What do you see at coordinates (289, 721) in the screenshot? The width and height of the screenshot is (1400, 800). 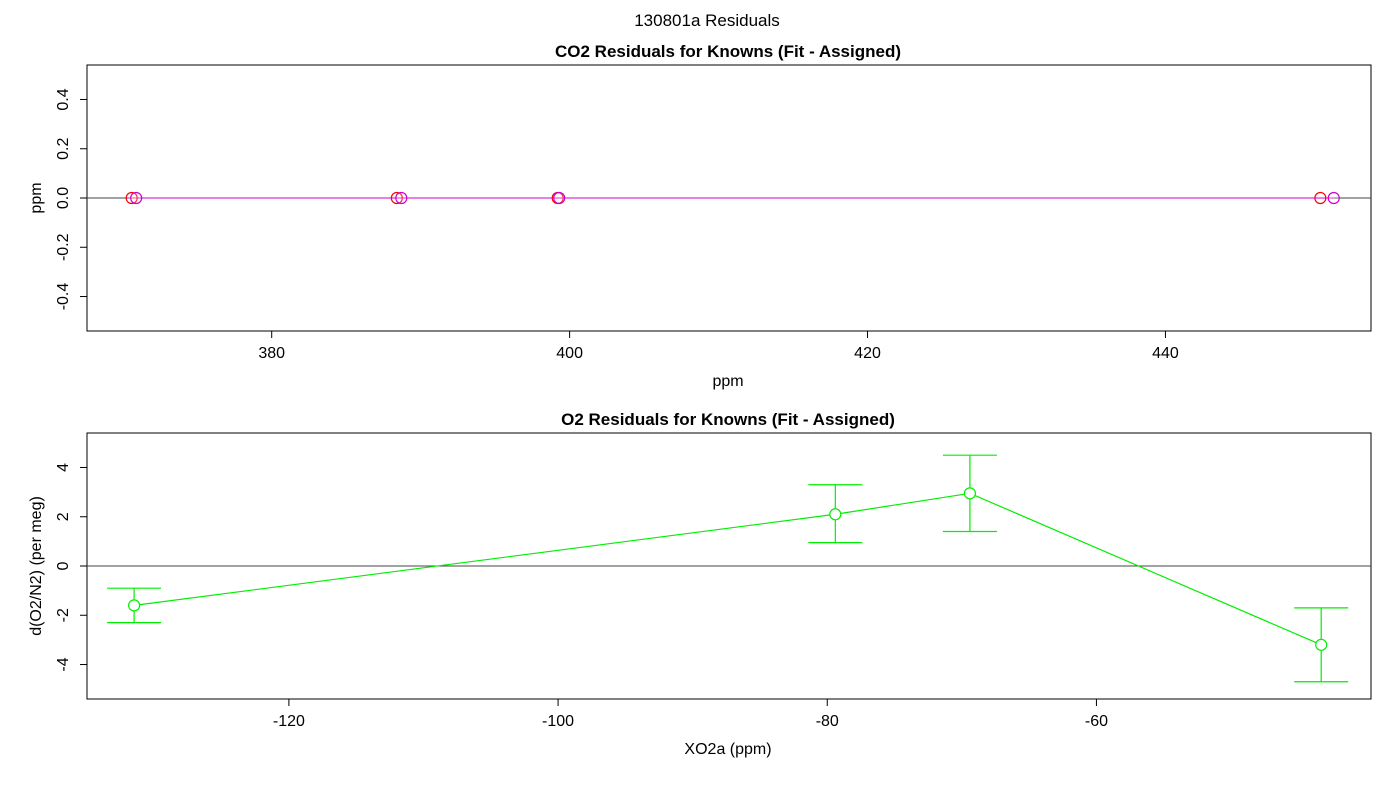 I see `o2-x-tick-label: -120` at bounding box center [289, 721].